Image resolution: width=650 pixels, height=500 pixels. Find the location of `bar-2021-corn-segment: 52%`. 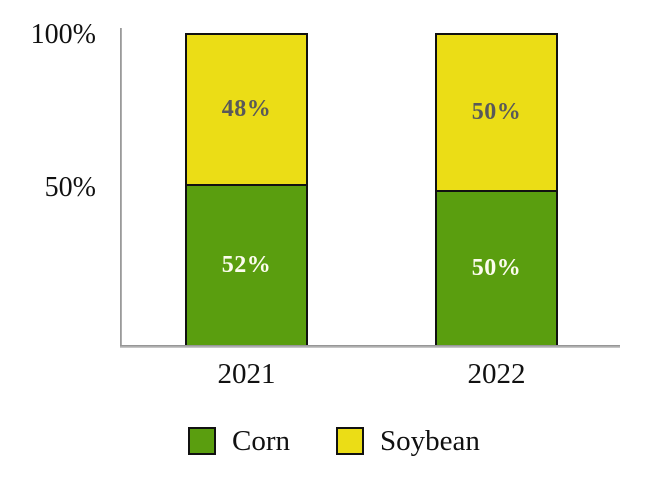

bar-2021-corn-segment: 52% is located at coordinates (246, 264).